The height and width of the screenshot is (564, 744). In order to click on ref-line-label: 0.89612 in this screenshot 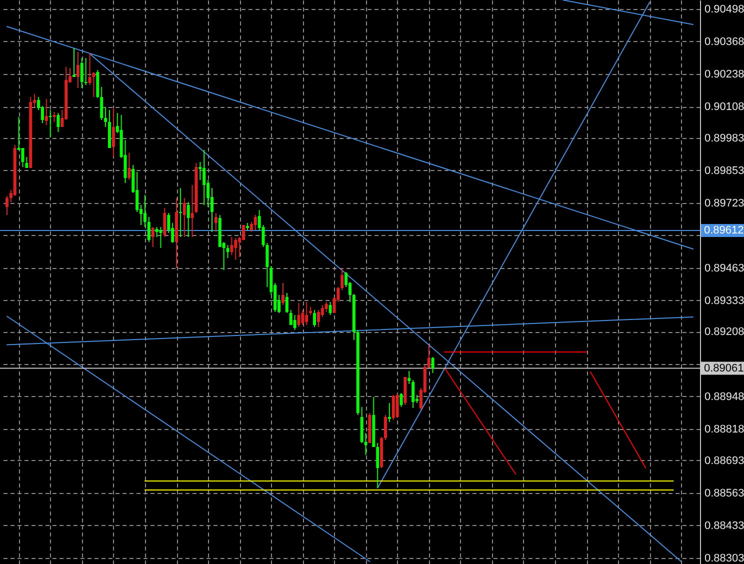, I will do `click(724, 230)`.